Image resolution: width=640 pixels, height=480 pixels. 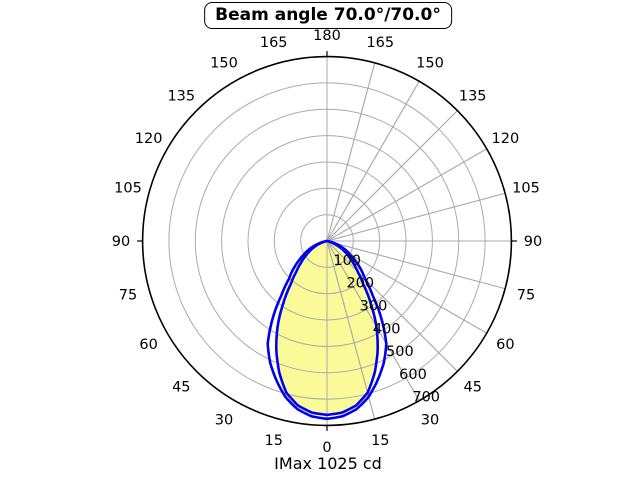 I want to click on intensity-curves, so click(x=327, y=330).